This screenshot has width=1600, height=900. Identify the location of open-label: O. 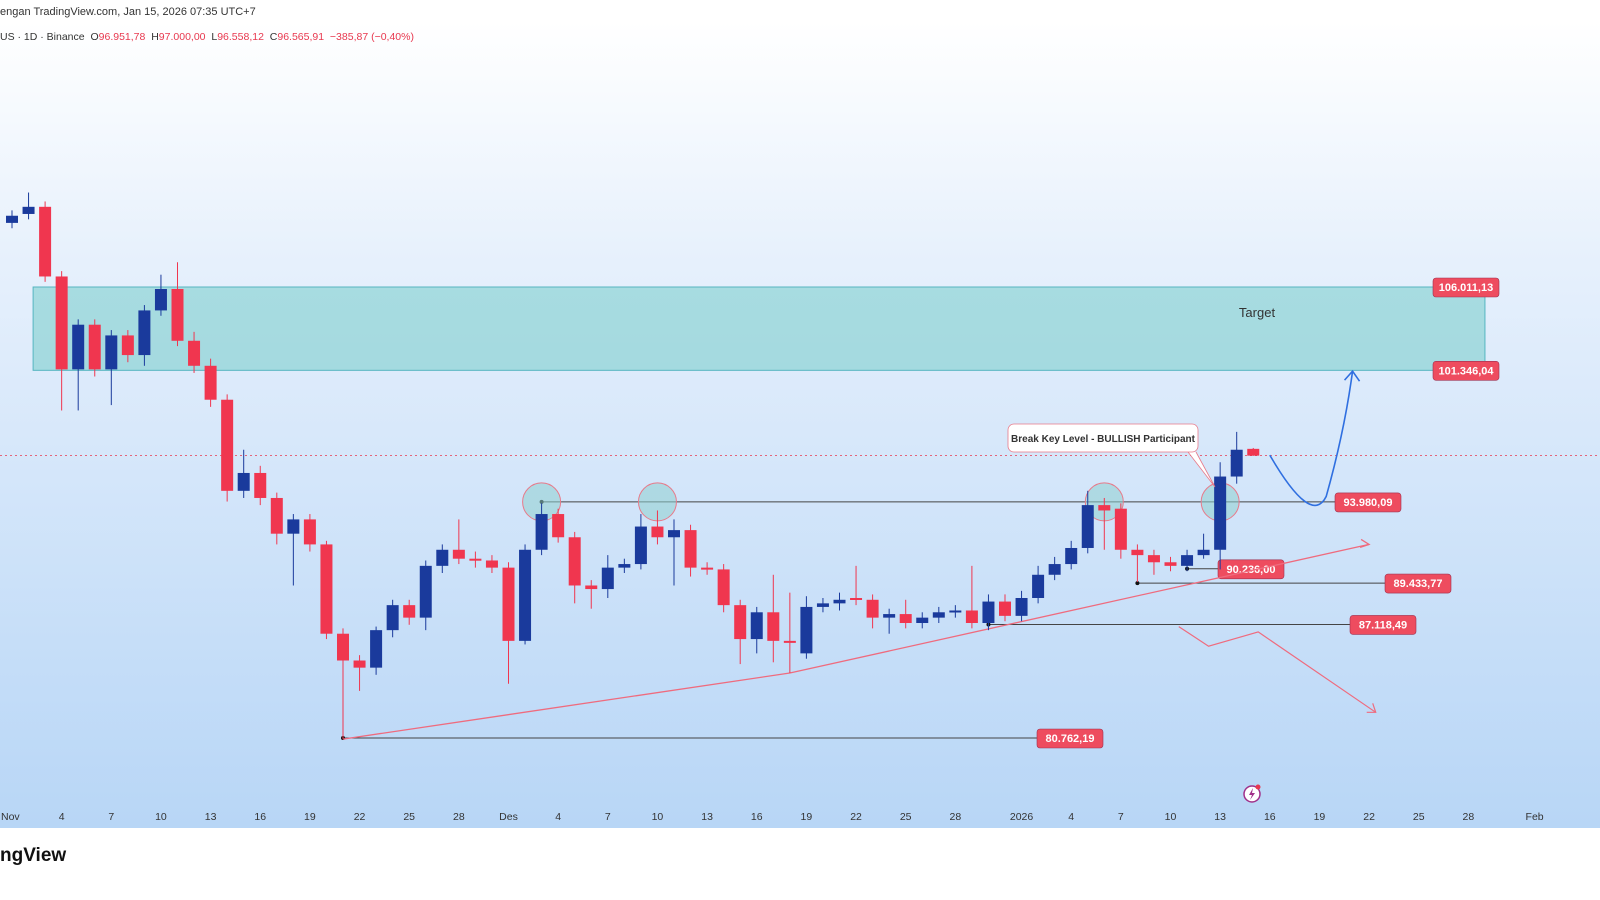
(94, 37).